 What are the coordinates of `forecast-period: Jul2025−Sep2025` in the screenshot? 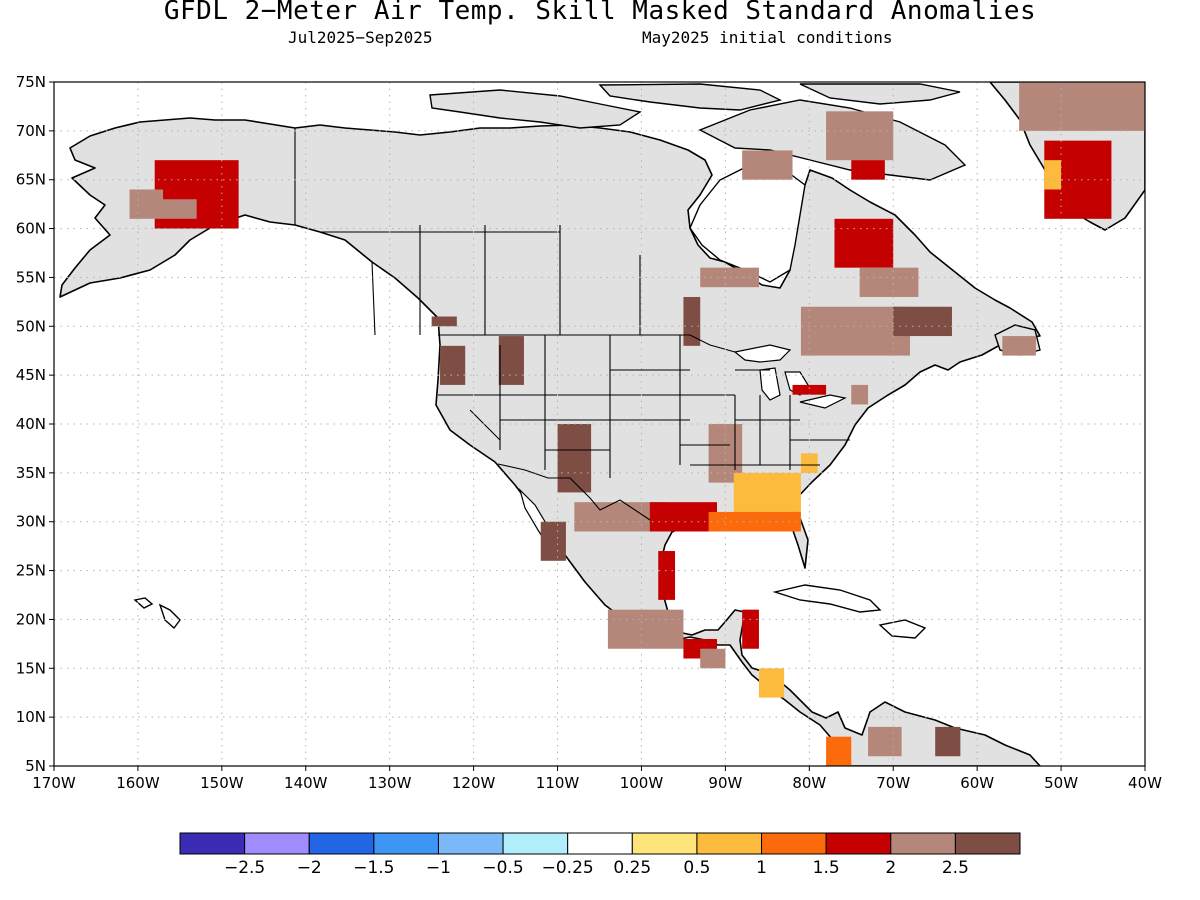 It's located at (360, 37).